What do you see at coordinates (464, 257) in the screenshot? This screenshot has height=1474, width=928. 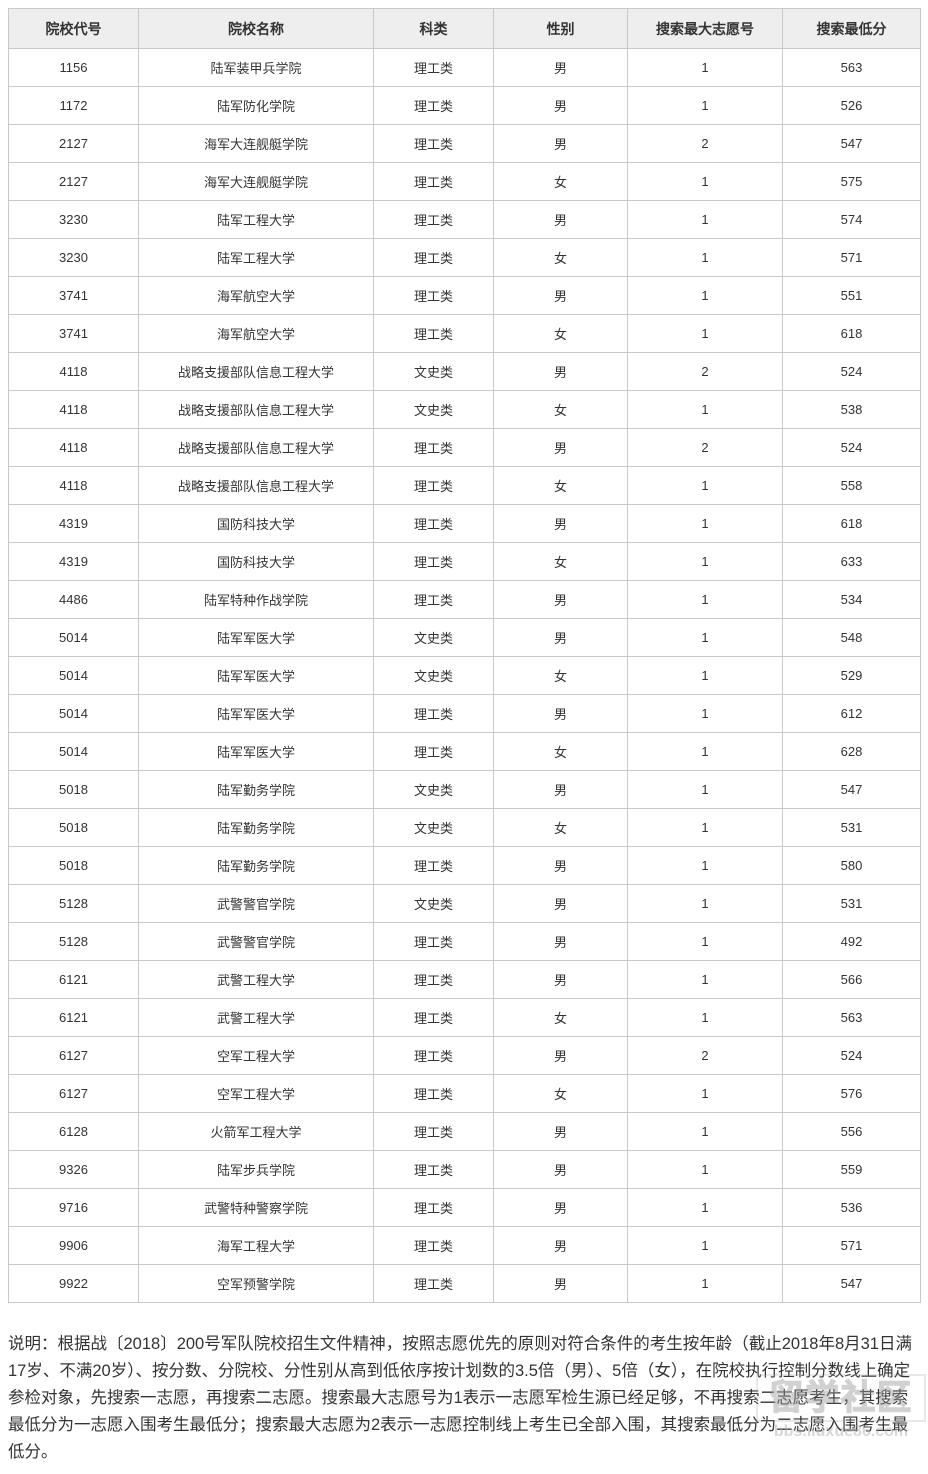 I see `table-row: 3230 陆军工程大学 理工类 女 1 571` at bounding box center [464, 257].